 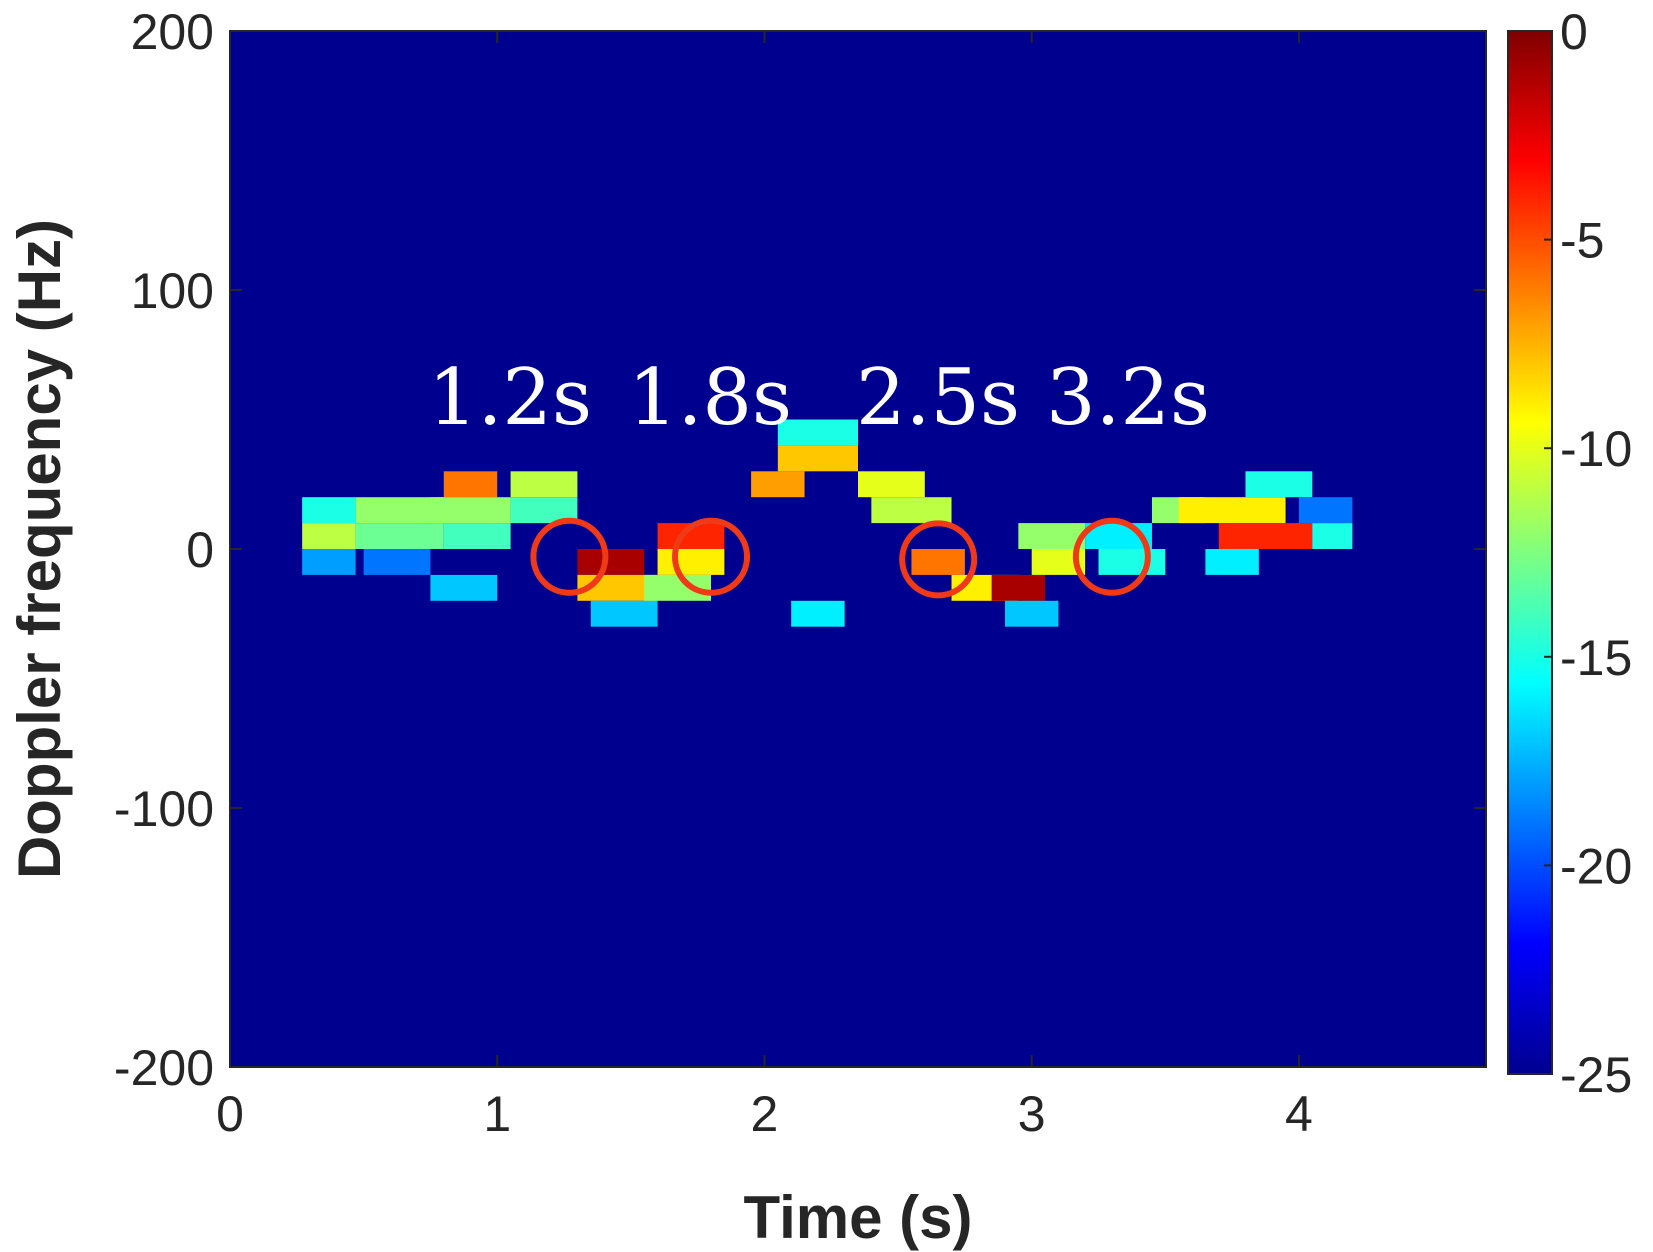 I want to click on y-tick-label: -100, so click(x=164, y=809).